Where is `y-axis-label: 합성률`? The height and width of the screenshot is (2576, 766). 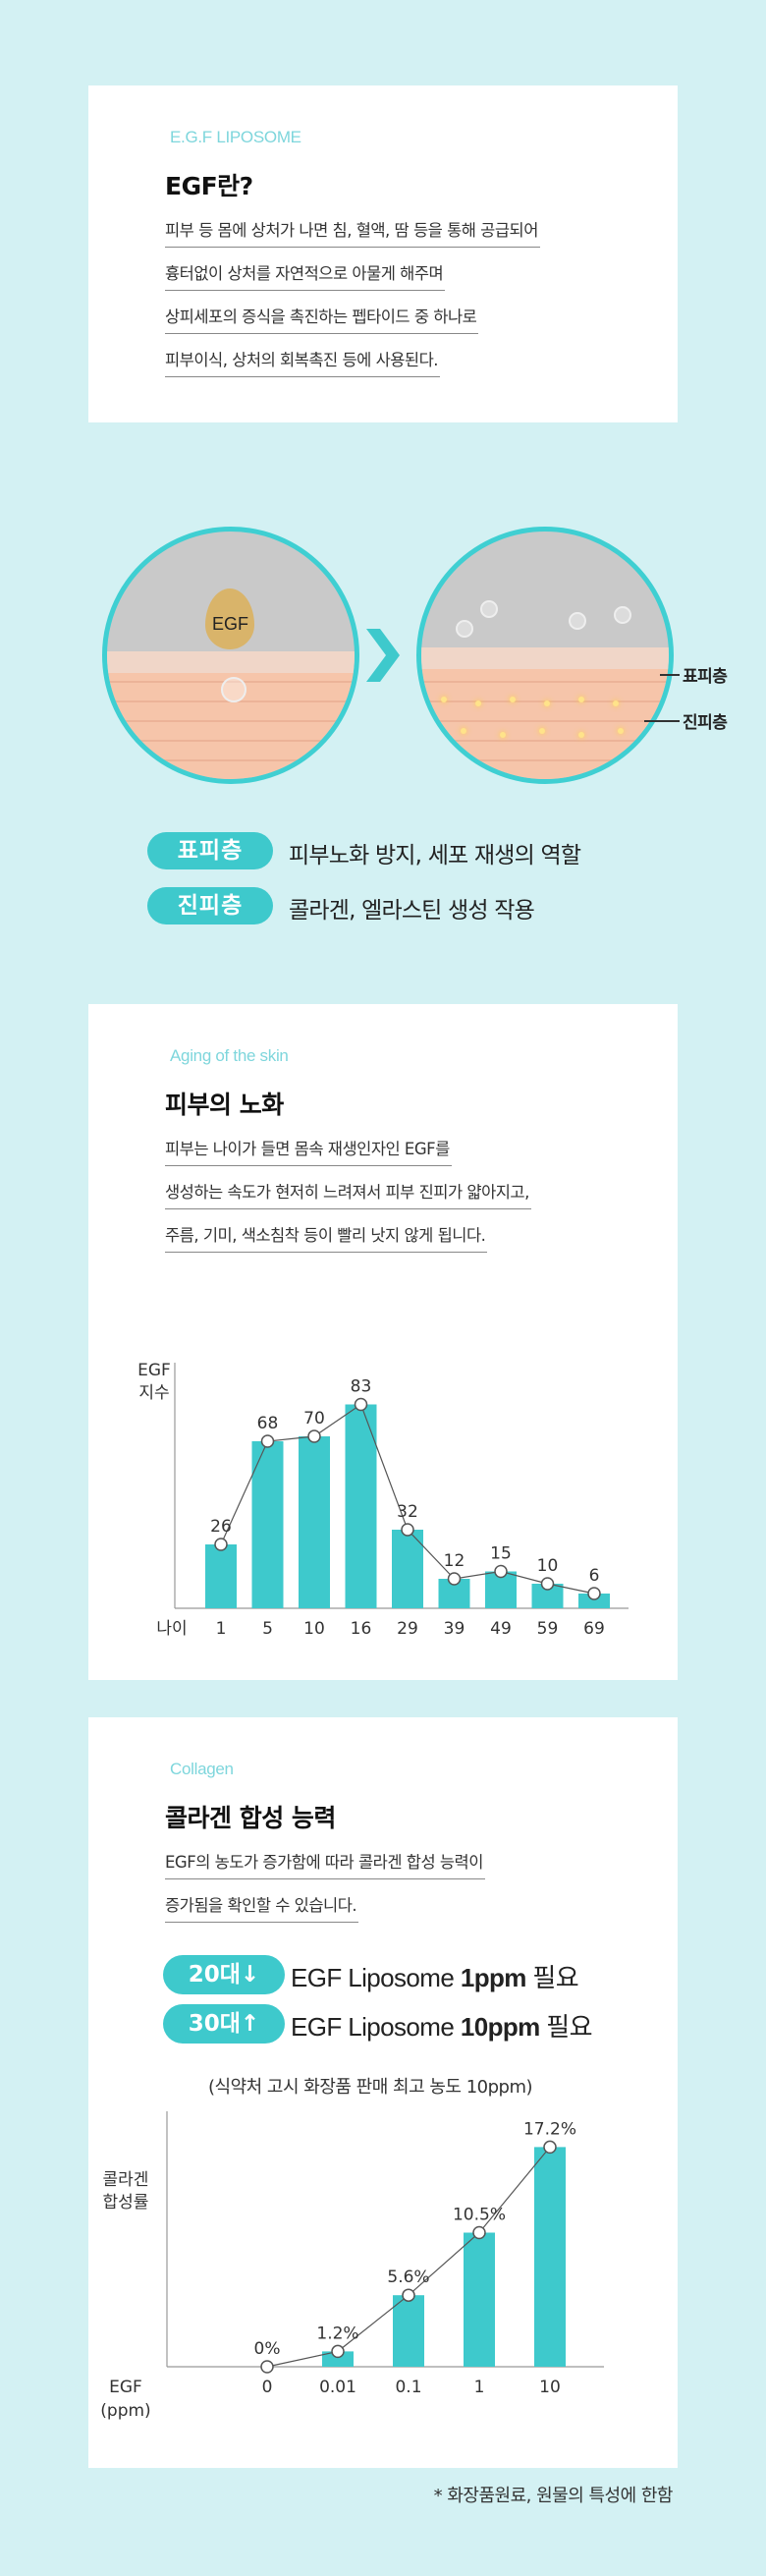
y-axis-label: 합성률 is located at coordinates (126, 2202).